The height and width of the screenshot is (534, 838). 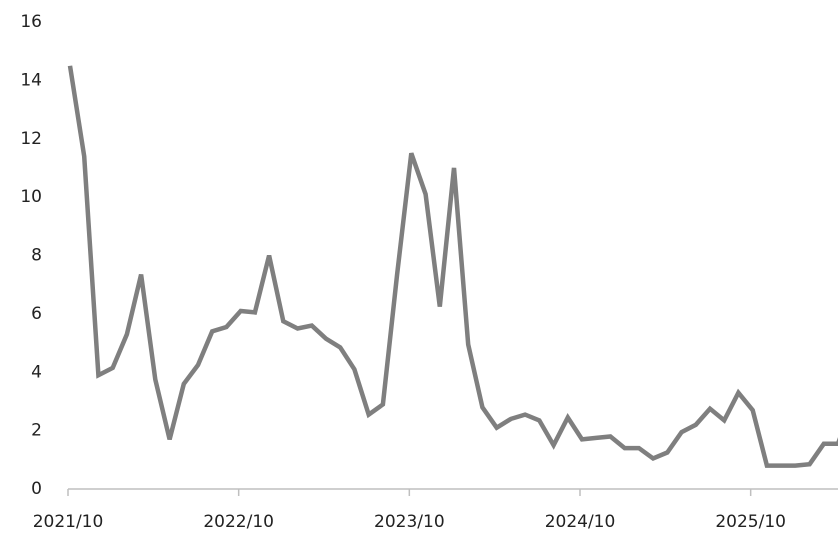 I want to click on y-tick-label: 8, so click(x=36, y=256).